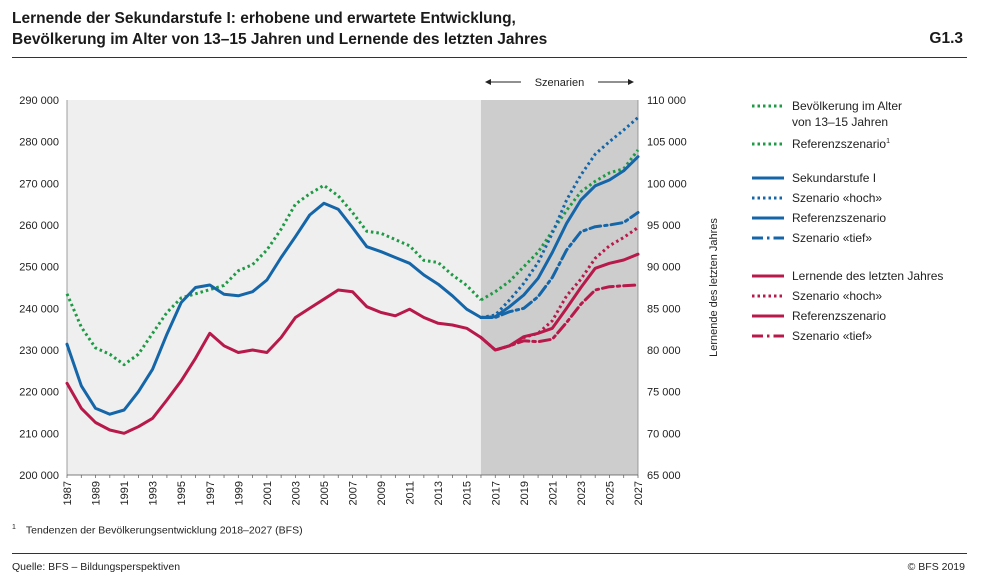  What do you see at coordinates (382, 493) in the screenshot?
I see `x-tick-label: 2009` at bounding box center [382, 493].